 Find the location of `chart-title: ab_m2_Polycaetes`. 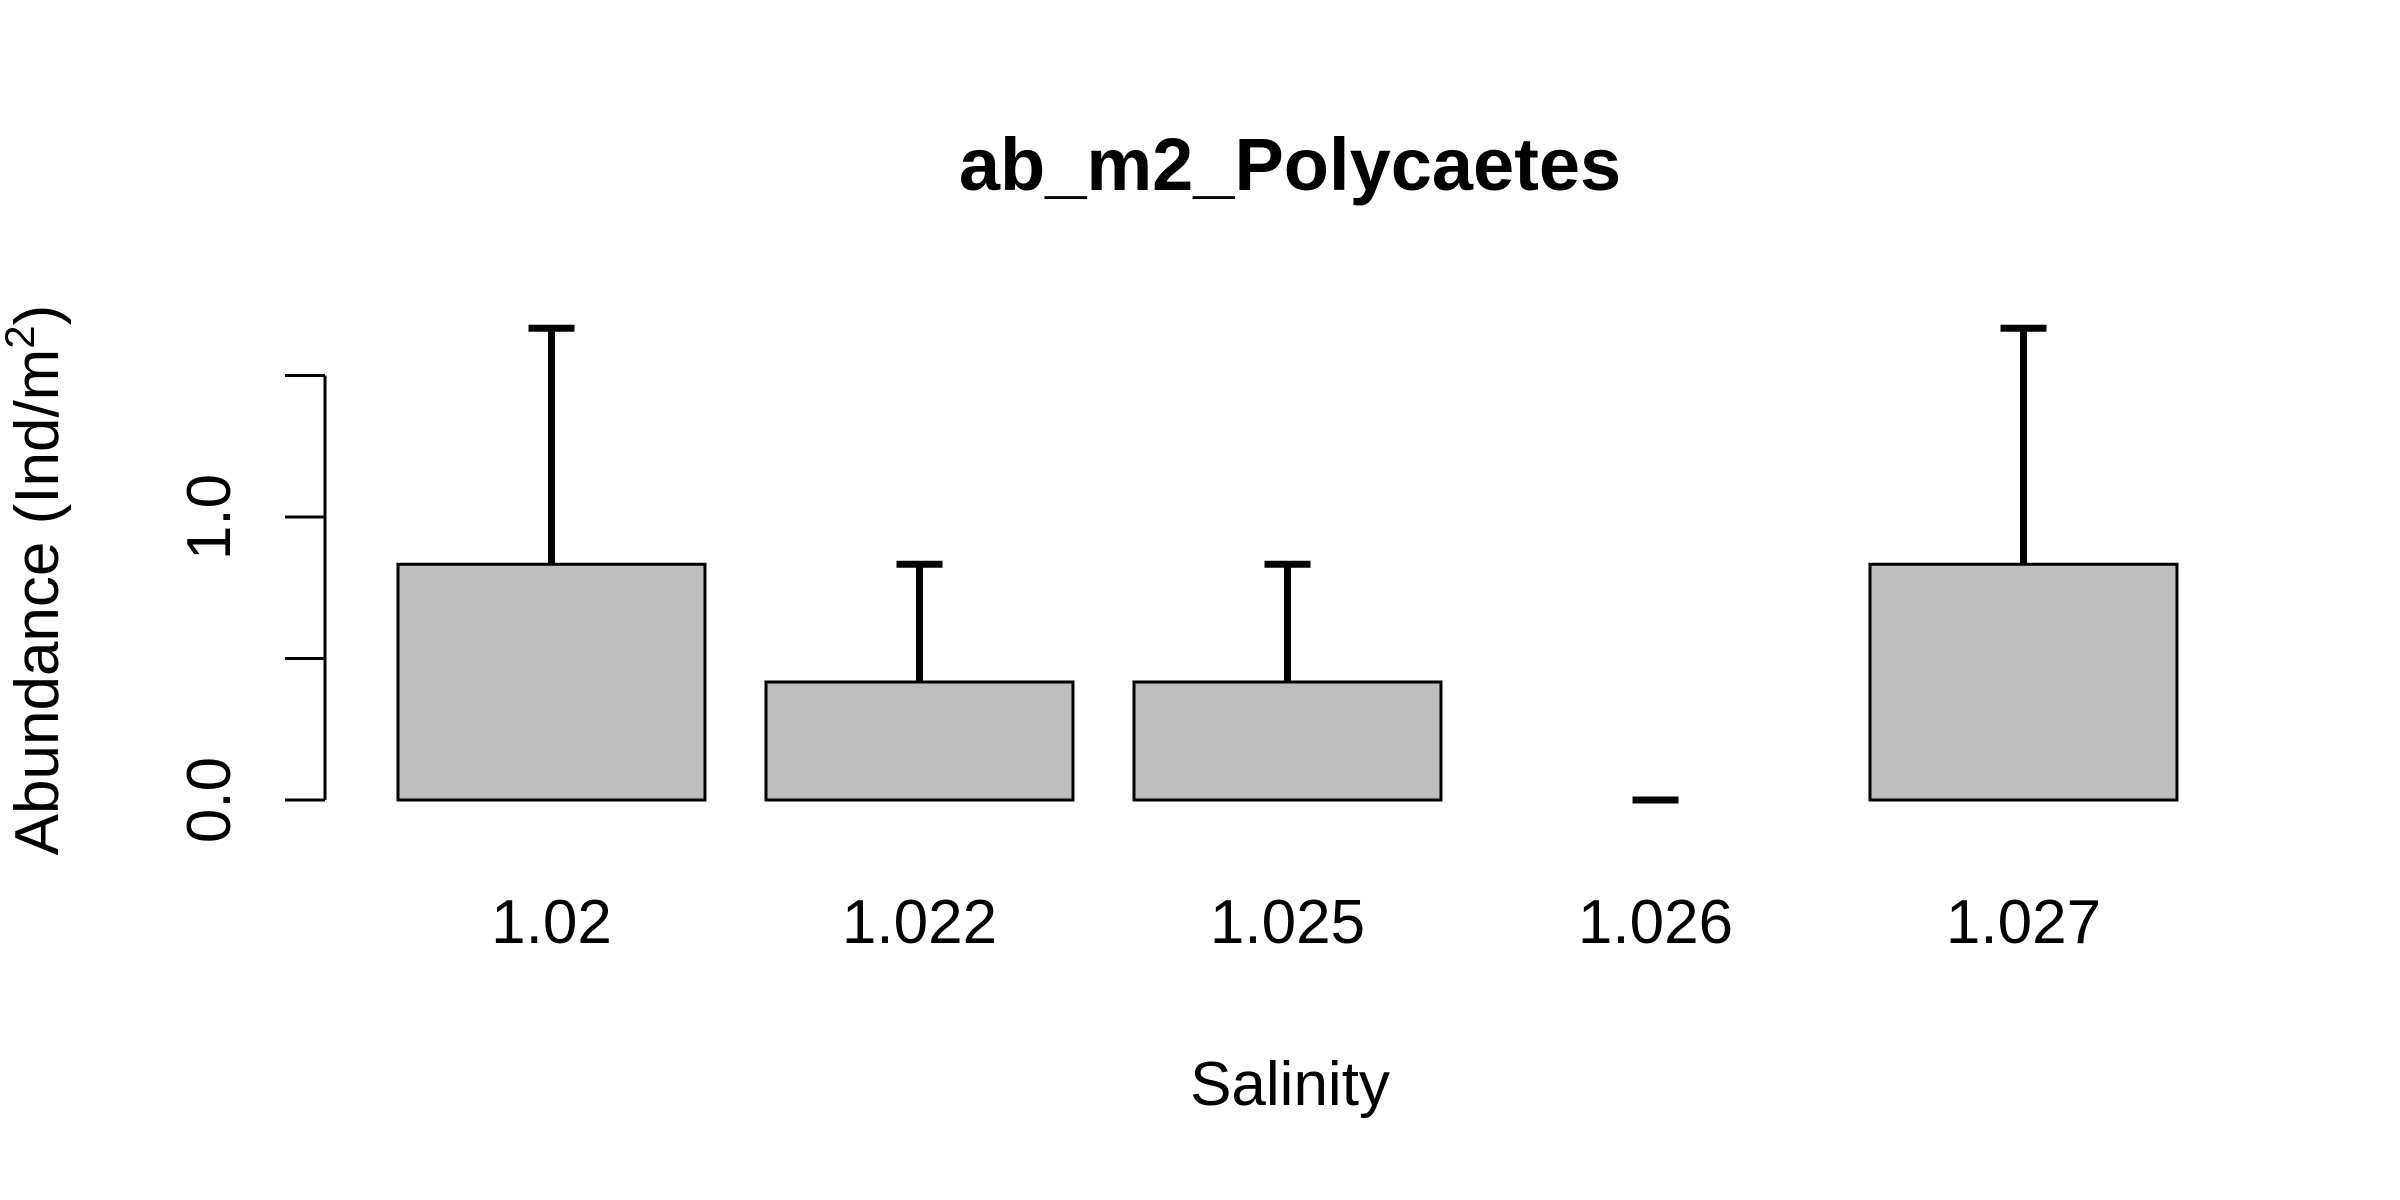

chart-title: ab_m2_Polycaetes is located at coordinates (1290, 164).